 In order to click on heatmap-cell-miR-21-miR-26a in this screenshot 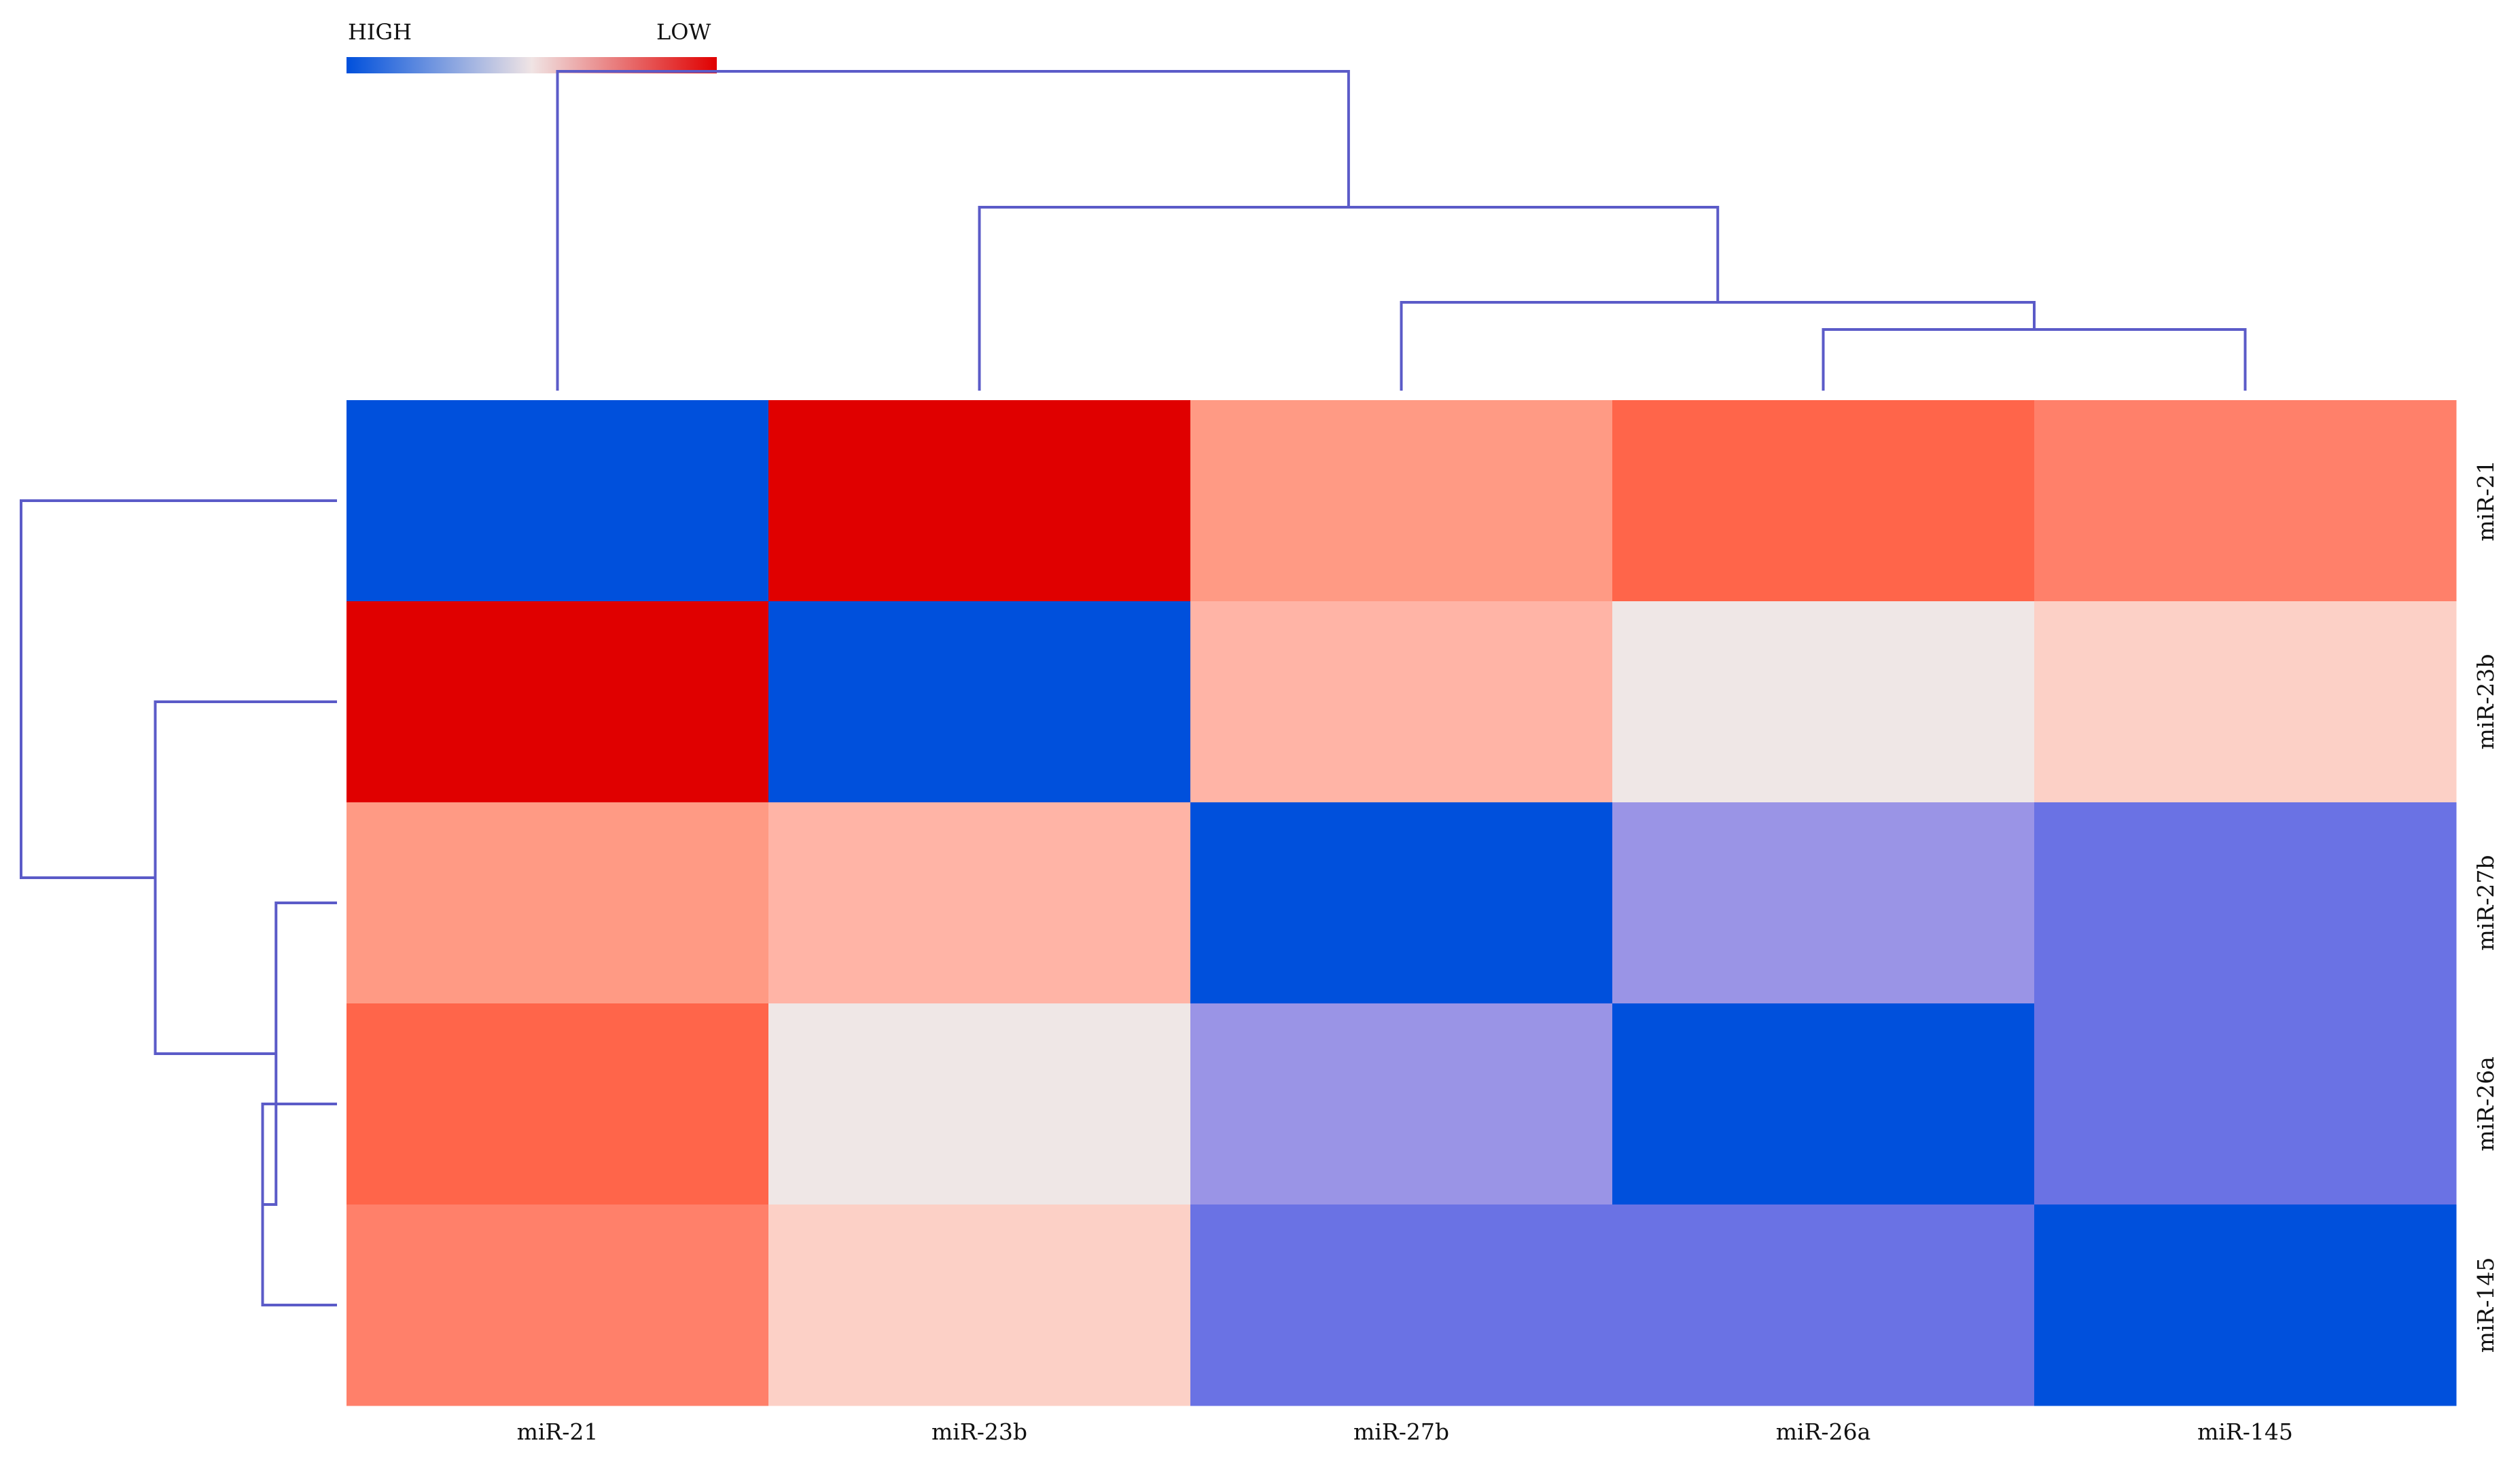, I will do `click(1823, 501)`.